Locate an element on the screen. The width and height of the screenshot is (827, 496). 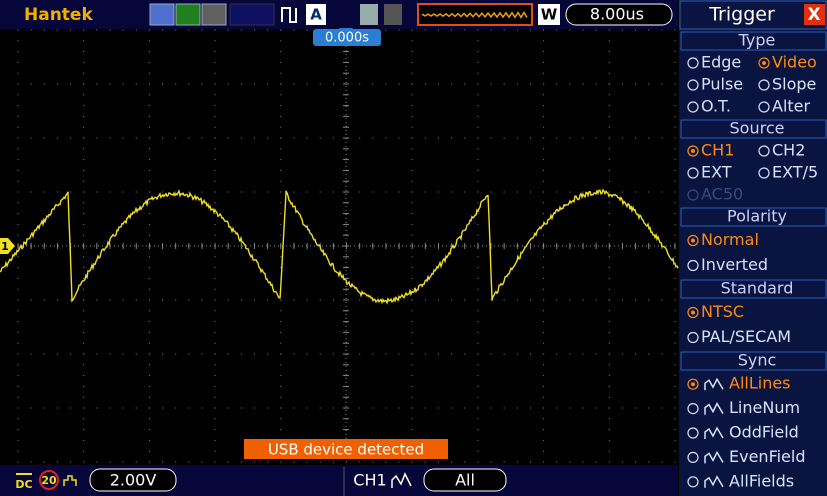
icon is located at coordinates (316, 14).